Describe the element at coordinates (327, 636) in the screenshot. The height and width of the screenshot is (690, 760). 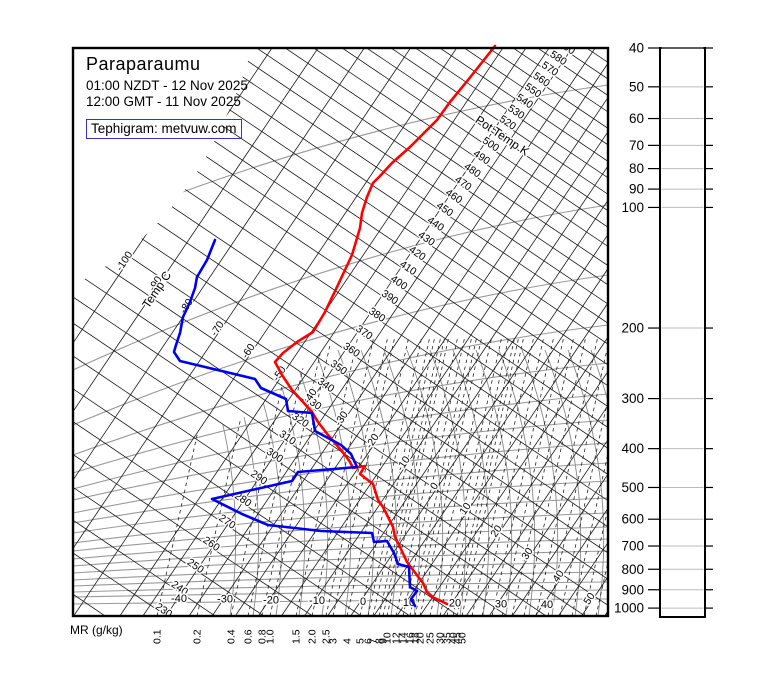
I see `svg-text: 2.5` at that location.